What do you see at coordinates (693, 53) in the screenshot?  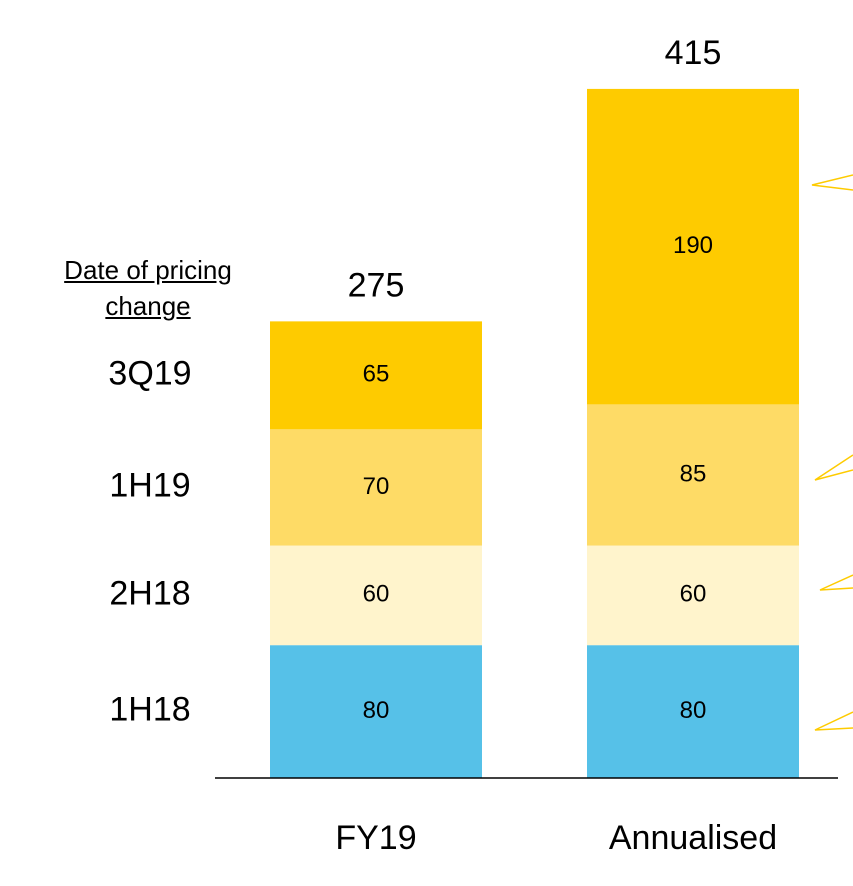 I see `total-label: 415` at bounding box center [693, 53].